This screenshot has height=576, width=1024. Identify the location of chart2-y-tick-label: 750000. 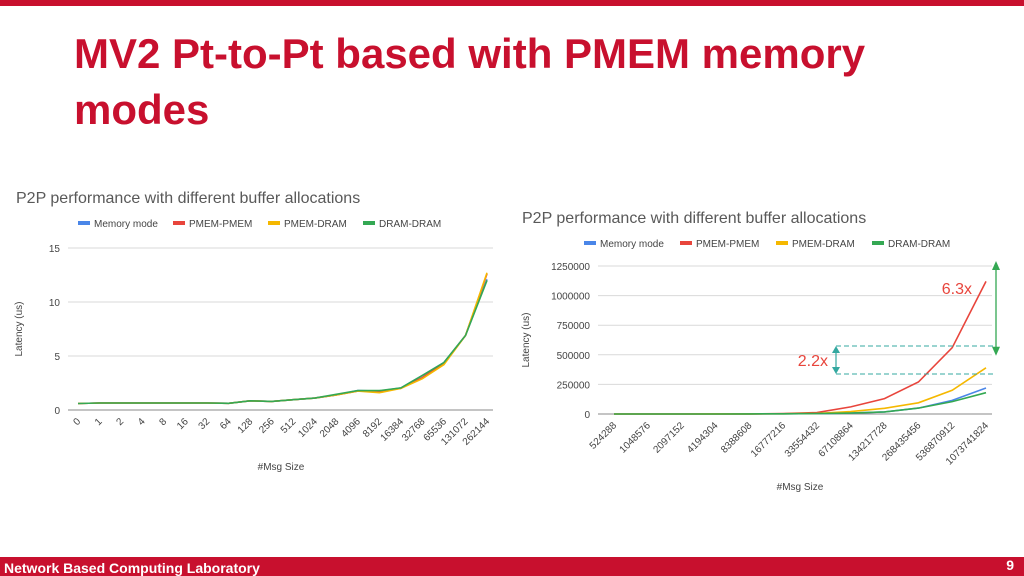
(574, 326).